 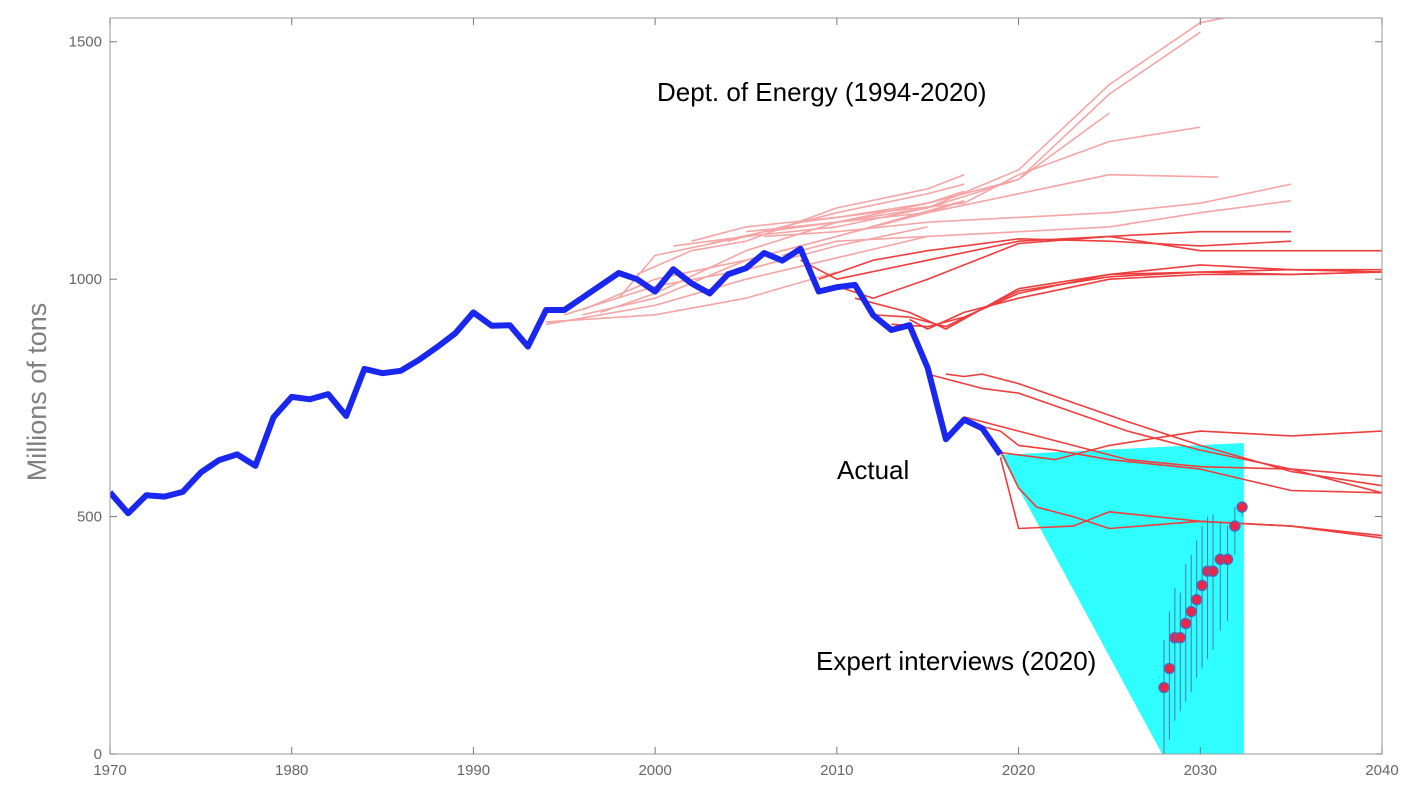 I want to click on x-tick-label-2020: 2020, so click(x=1018, y=770).